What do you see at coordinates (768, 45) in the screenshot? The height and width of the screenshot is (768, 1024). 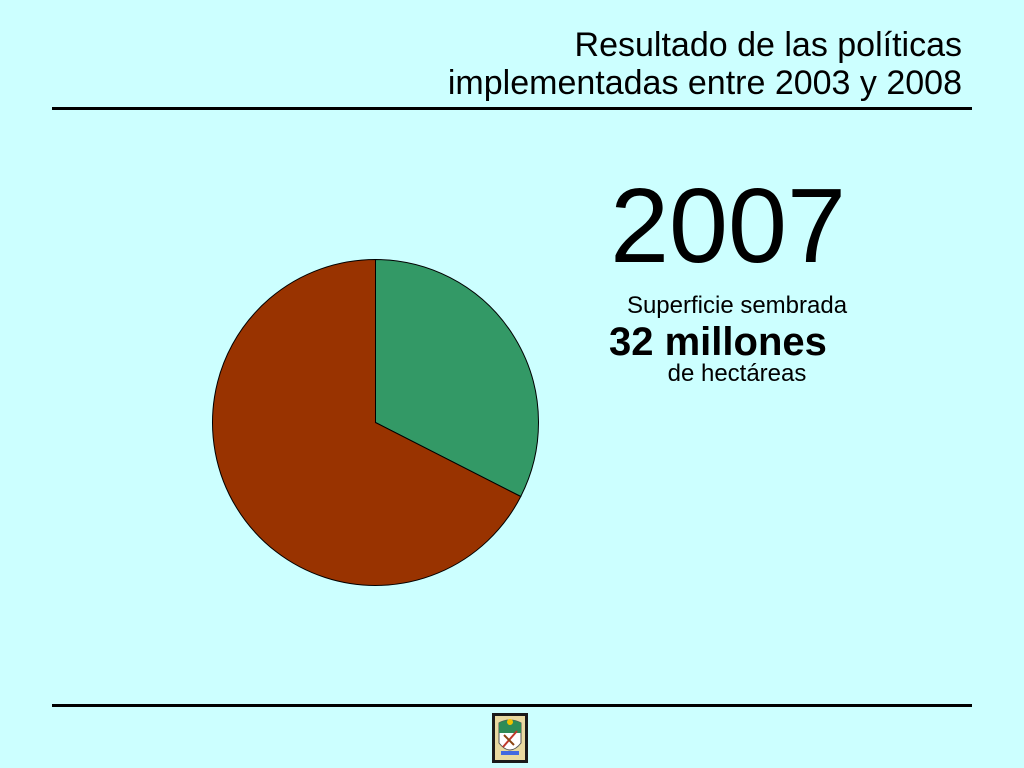 I see `title-line-1: Resultado de las políticas` at bounding box center [768, 45].